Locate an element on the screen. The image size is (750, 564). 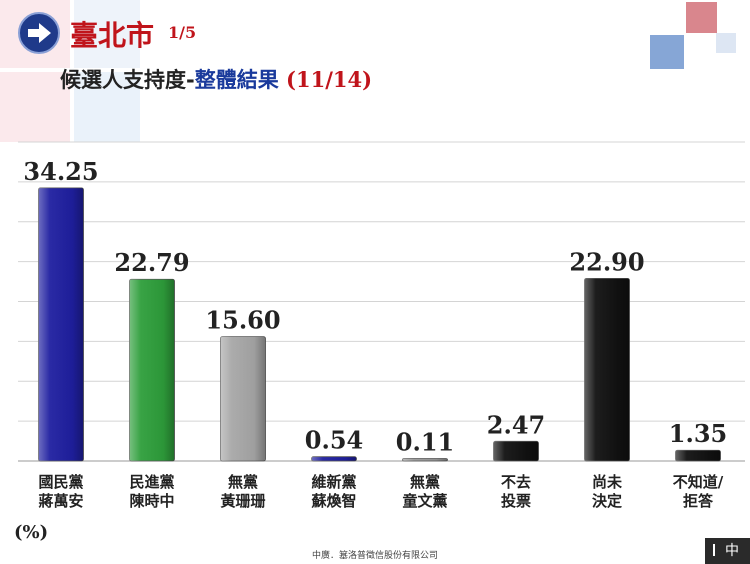
page-number: 1/5 is located at coordinates (182, 32).